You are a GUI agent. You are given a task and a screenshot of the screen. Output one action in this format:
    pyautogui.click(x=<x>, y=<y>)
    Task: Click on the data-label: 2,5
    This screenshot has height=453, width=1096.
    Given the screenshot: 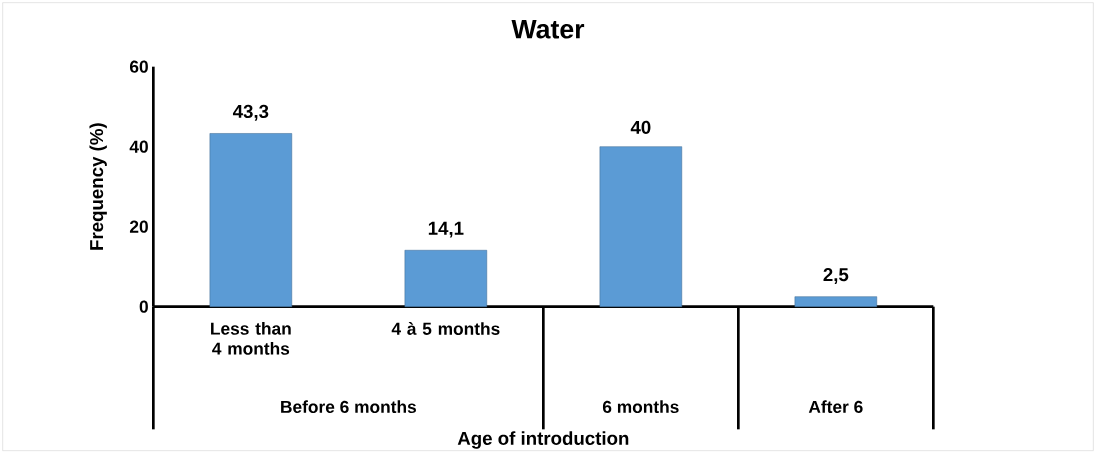 What is the action you would take?
    pyautogui.click(x=836, y=275)
    